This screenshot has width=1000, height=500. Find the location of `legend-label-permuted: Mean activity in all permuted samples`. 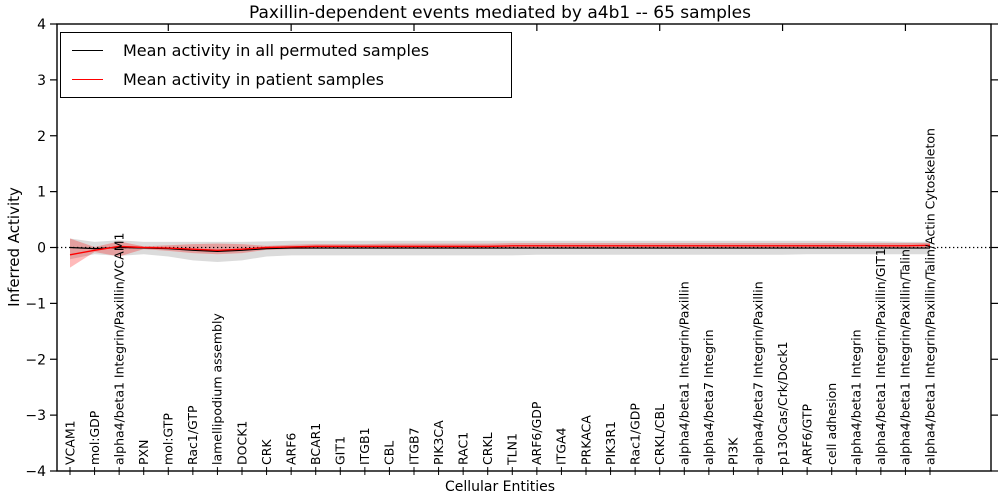

legend-label-permuted: Mean activity in all permuted samples is located at coordinates (276, 50).